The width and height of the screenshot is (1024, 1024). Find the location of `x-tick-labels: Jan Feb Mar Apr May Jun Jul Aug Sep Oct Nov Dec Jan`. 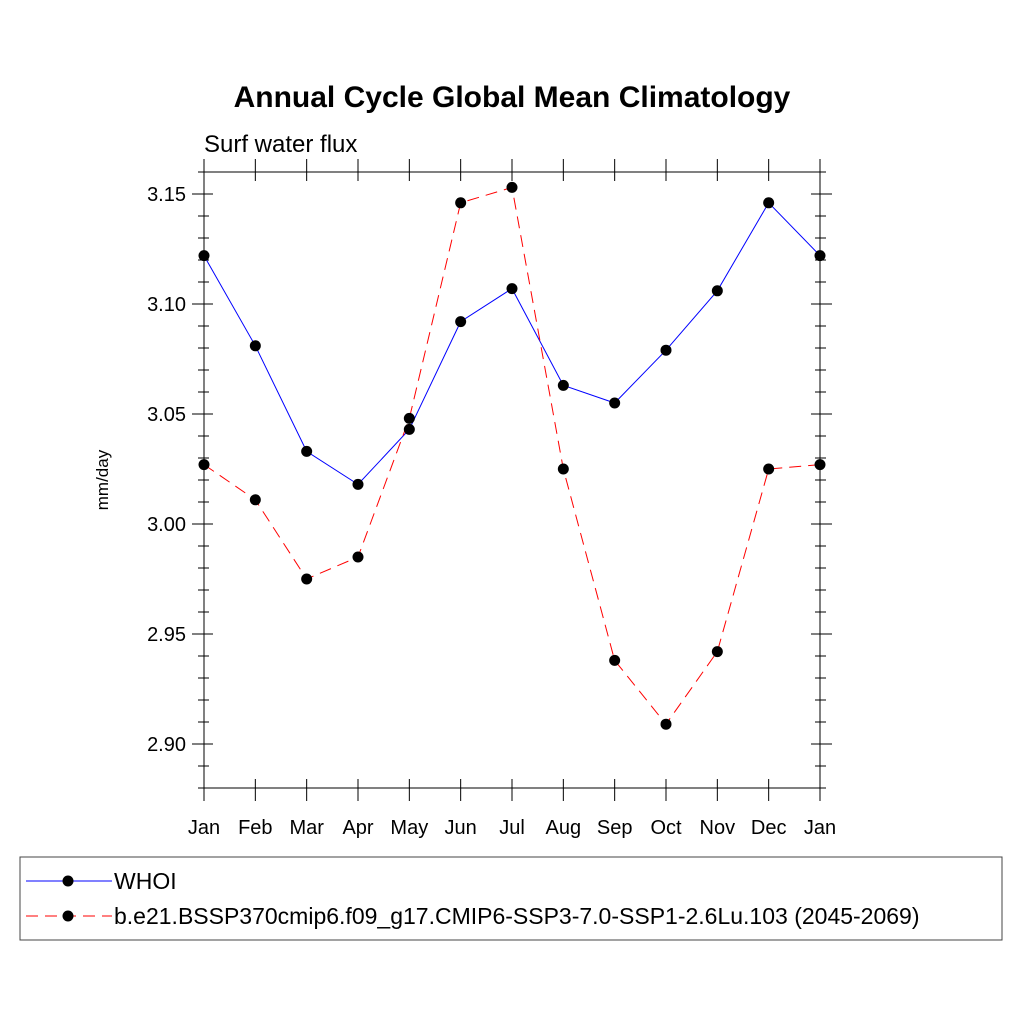

x-tick-labels: Jan Feb Mar Apr May Jun Jul Aug Sep Oct Nov Dec Jan is located at coordinates (512, 828).